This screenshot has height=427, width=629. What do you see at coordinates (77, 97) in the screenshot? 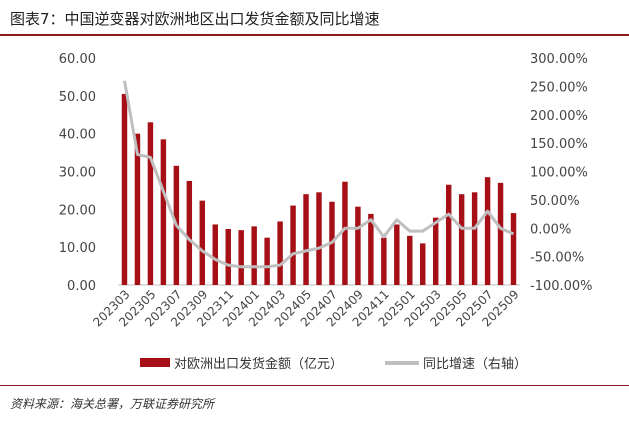
I see `y-axis-left-tick-label: 50.00` at bounding box center [77, 97].